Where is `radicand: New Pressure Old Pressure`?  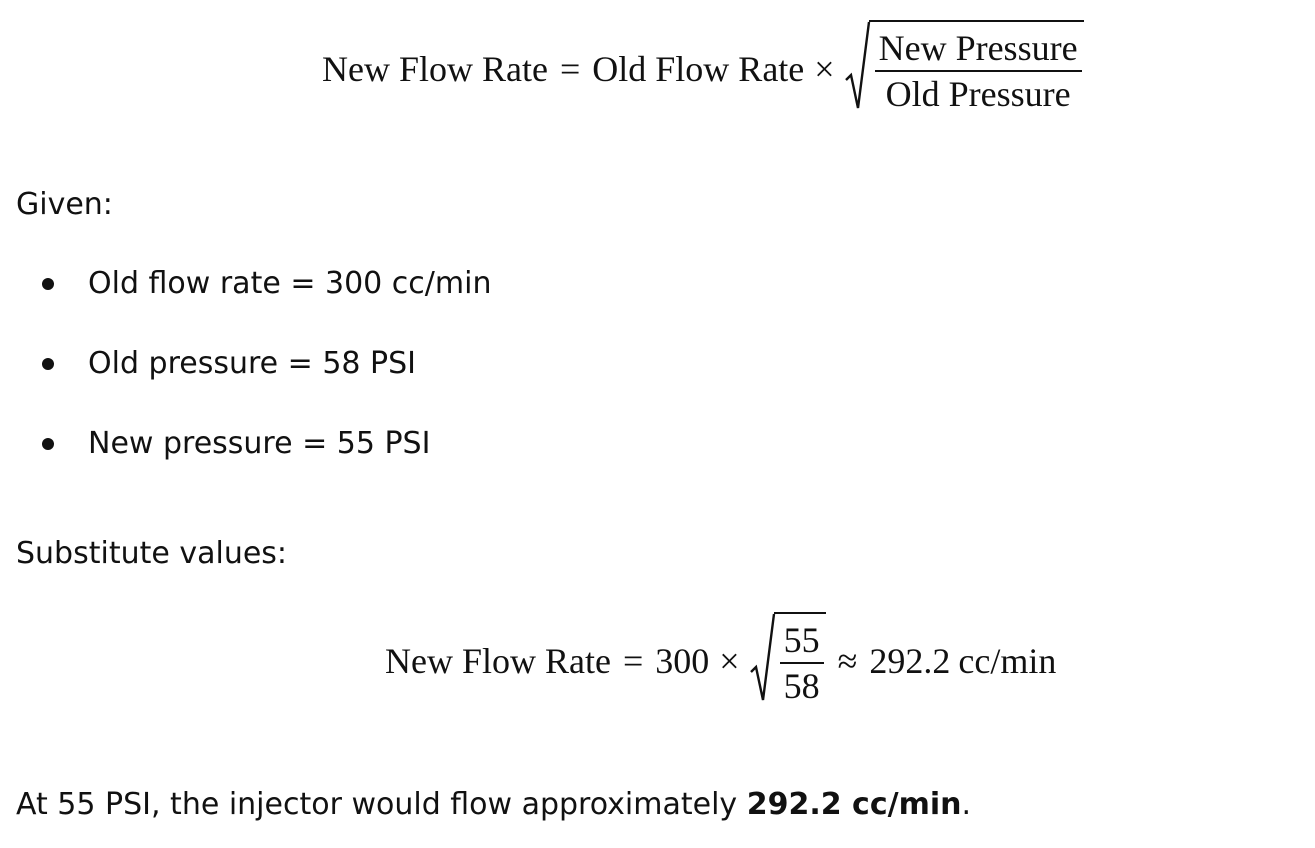
radicand: New Pressure Old Pressure is located at coordinates (977, 69).